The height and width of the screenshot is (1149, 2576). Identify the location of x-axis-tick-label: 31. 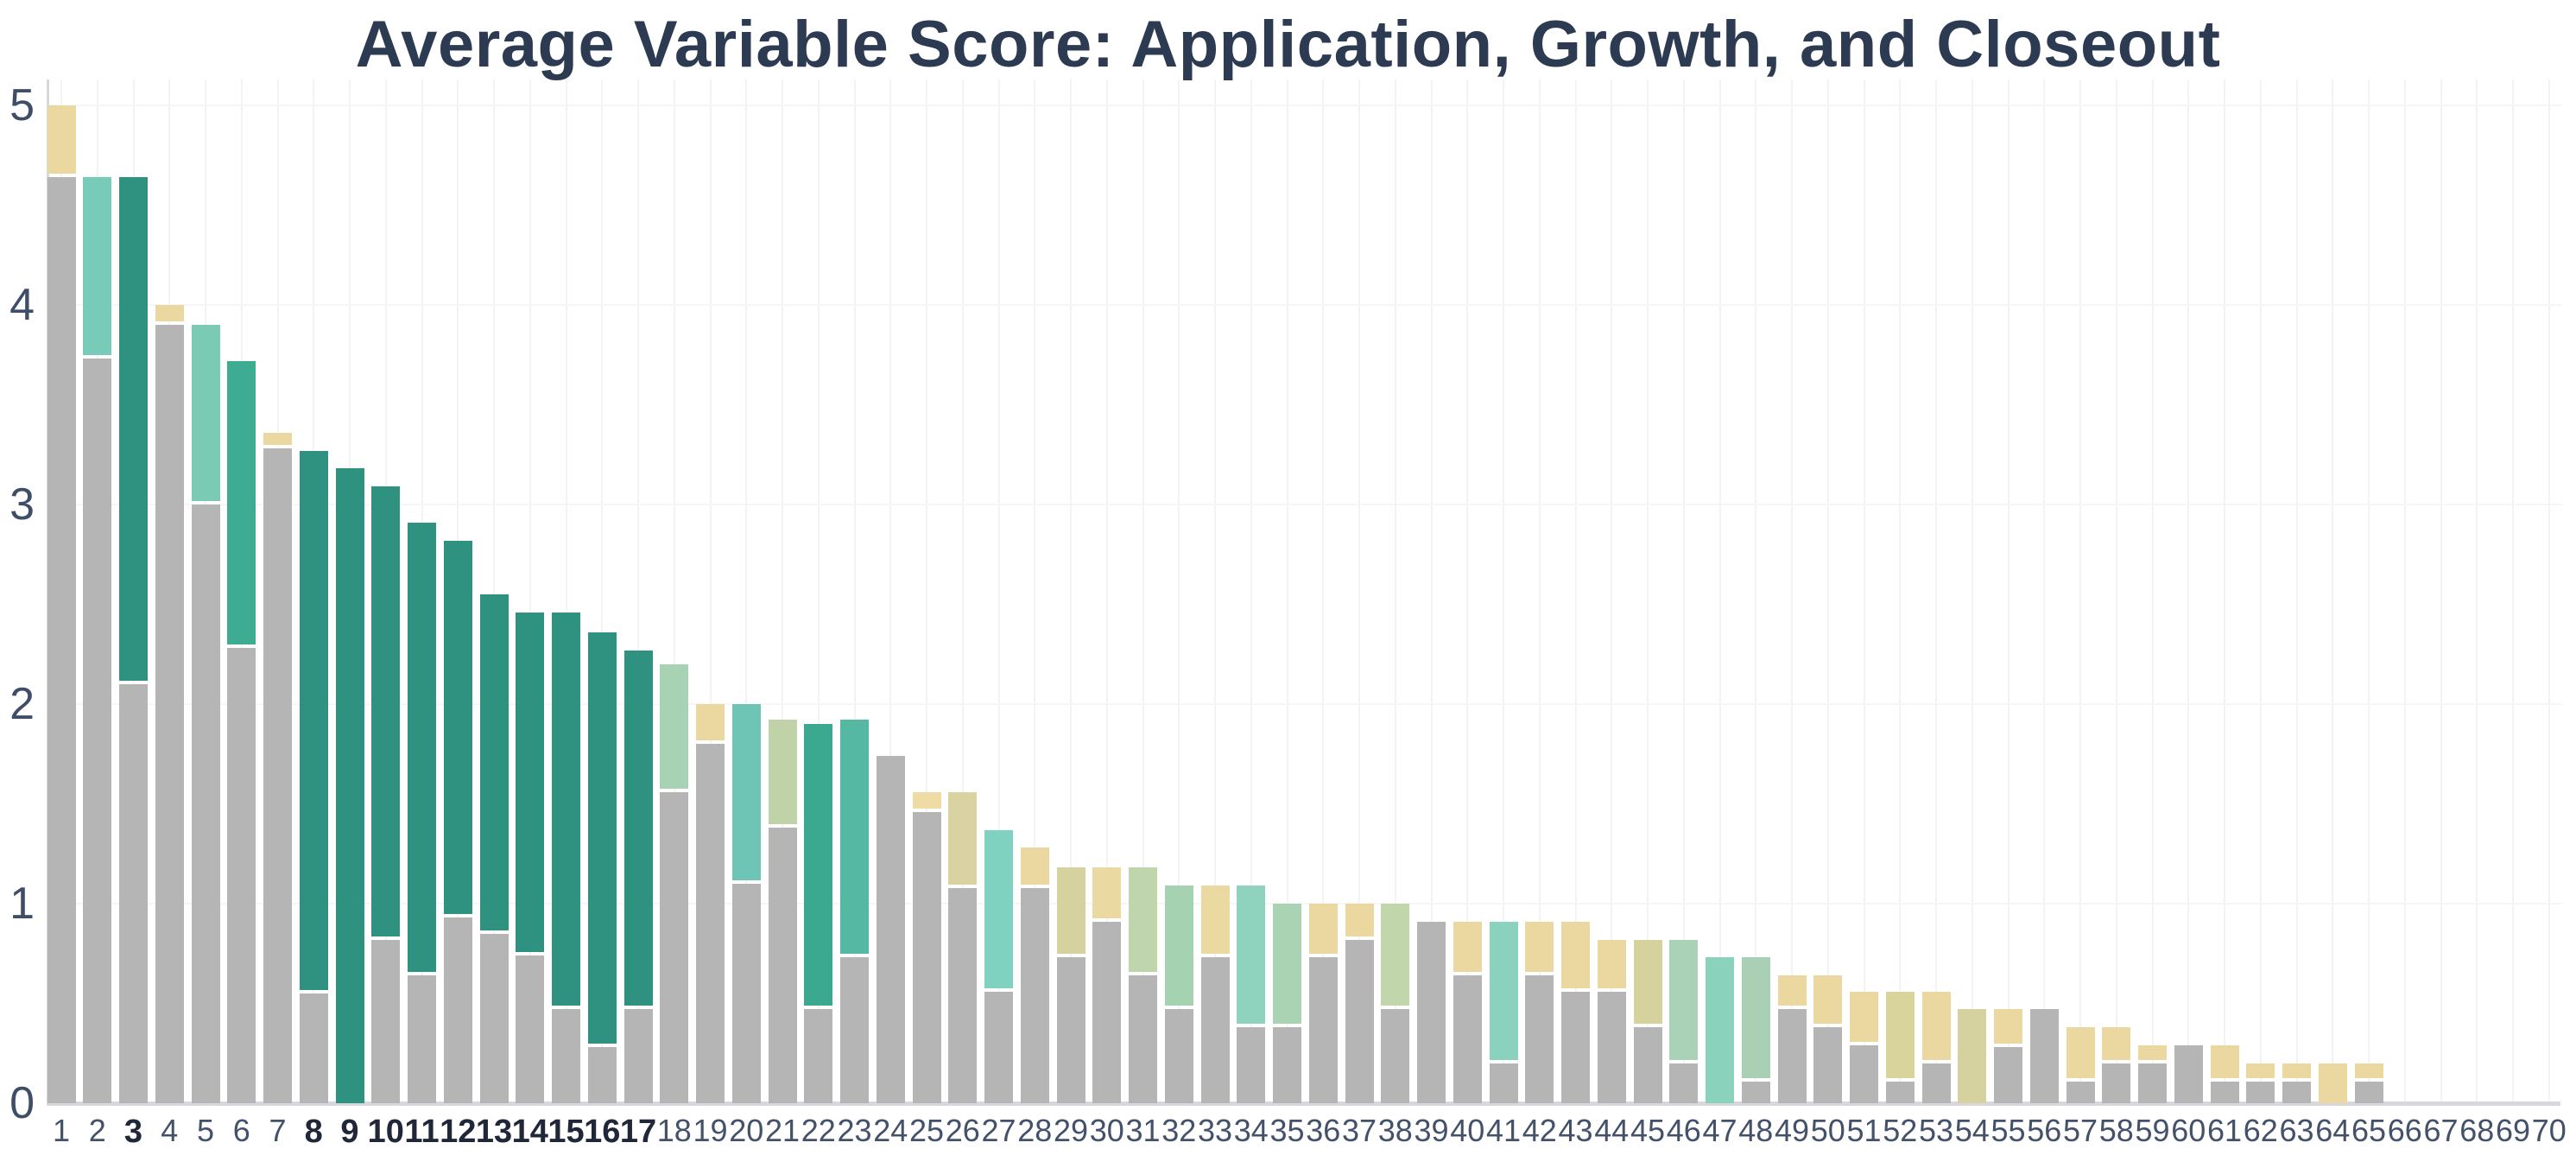
(1143, 1130).